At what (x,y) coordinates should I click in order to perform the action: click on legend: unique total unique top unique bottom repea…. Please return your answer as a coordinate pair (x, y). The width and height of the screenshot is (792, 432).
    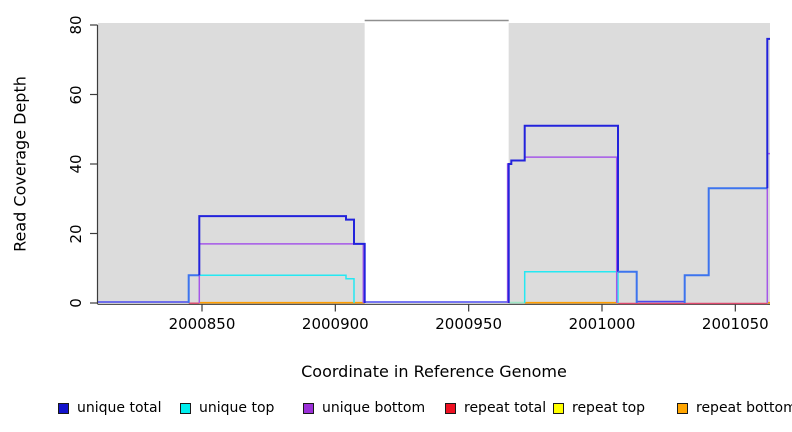
    Looking at the image, I should click on (396, 410).